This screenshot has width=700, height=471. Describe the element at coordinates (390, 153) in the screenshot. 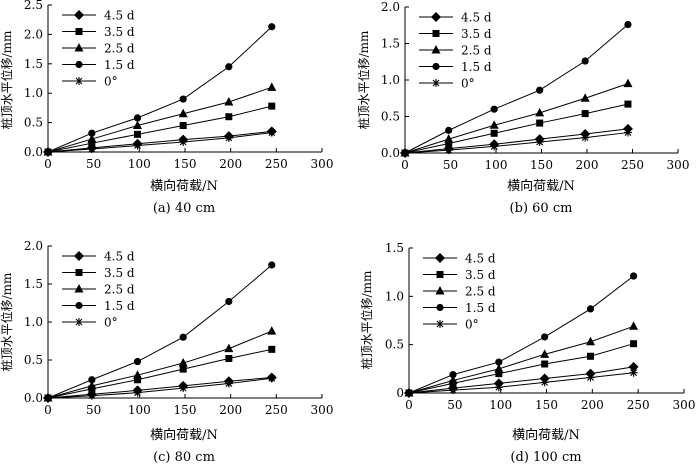

I see `y-tick-label: 0.0` at that location.